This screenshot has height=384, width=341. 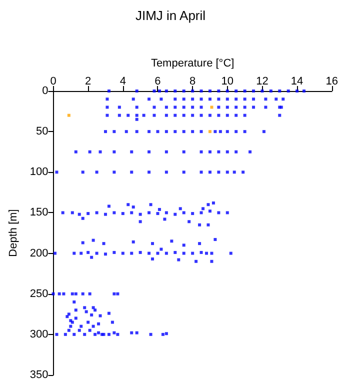 What do you see at coordinates (227, 82) in the screenshot?
I see `x-tick-label: 10` at bounding box center [227, 82].